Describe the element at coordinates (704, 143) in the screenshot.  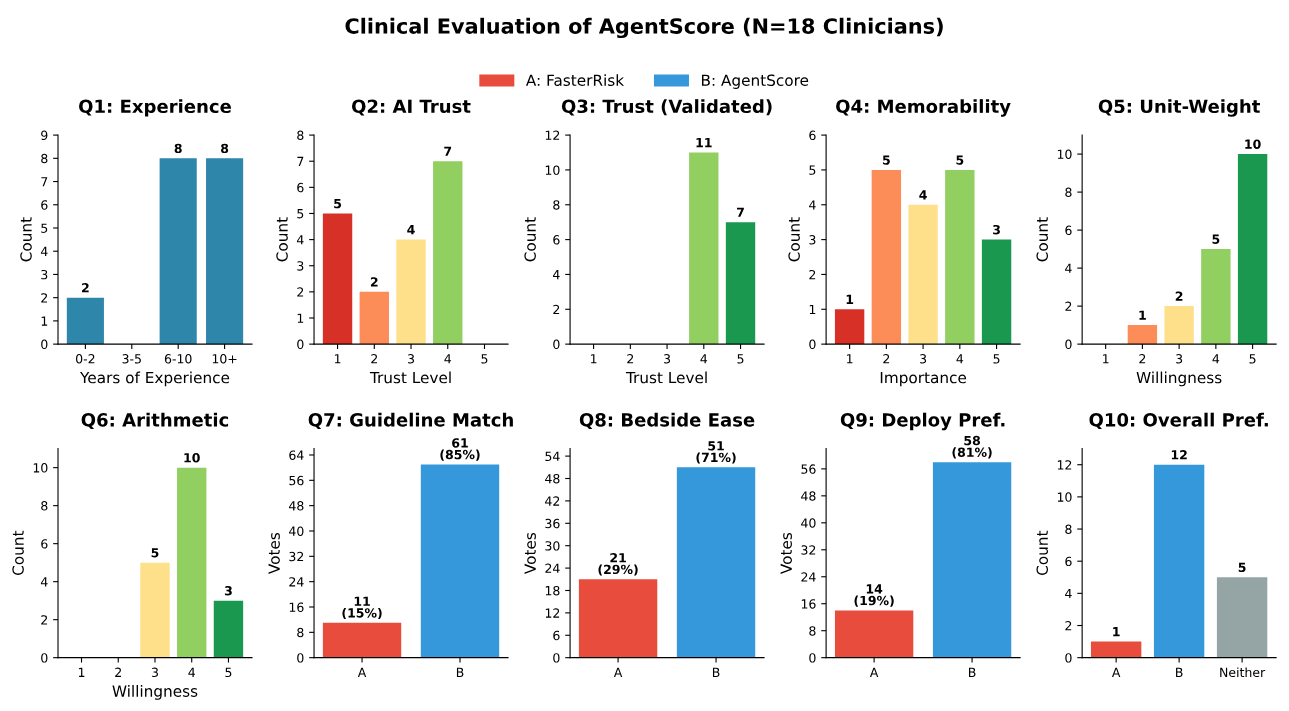
I see `data-label: 11` at that location.